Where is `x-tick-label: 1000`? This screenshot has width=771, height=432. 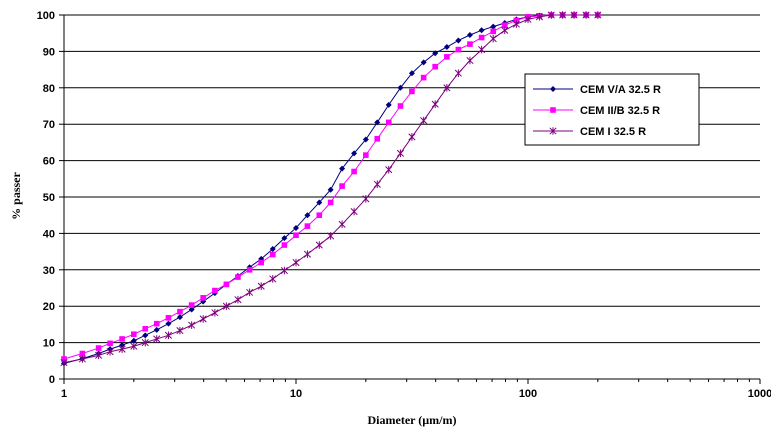
x-tick-label: 1000 is located at coordinates (759, 394).